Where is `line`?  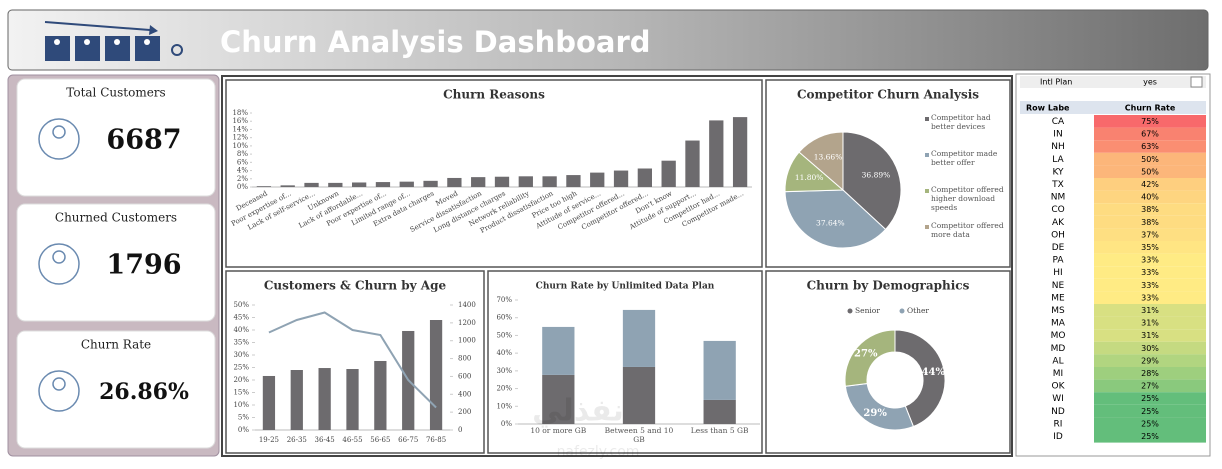 line is located at coordinates (352, 360).